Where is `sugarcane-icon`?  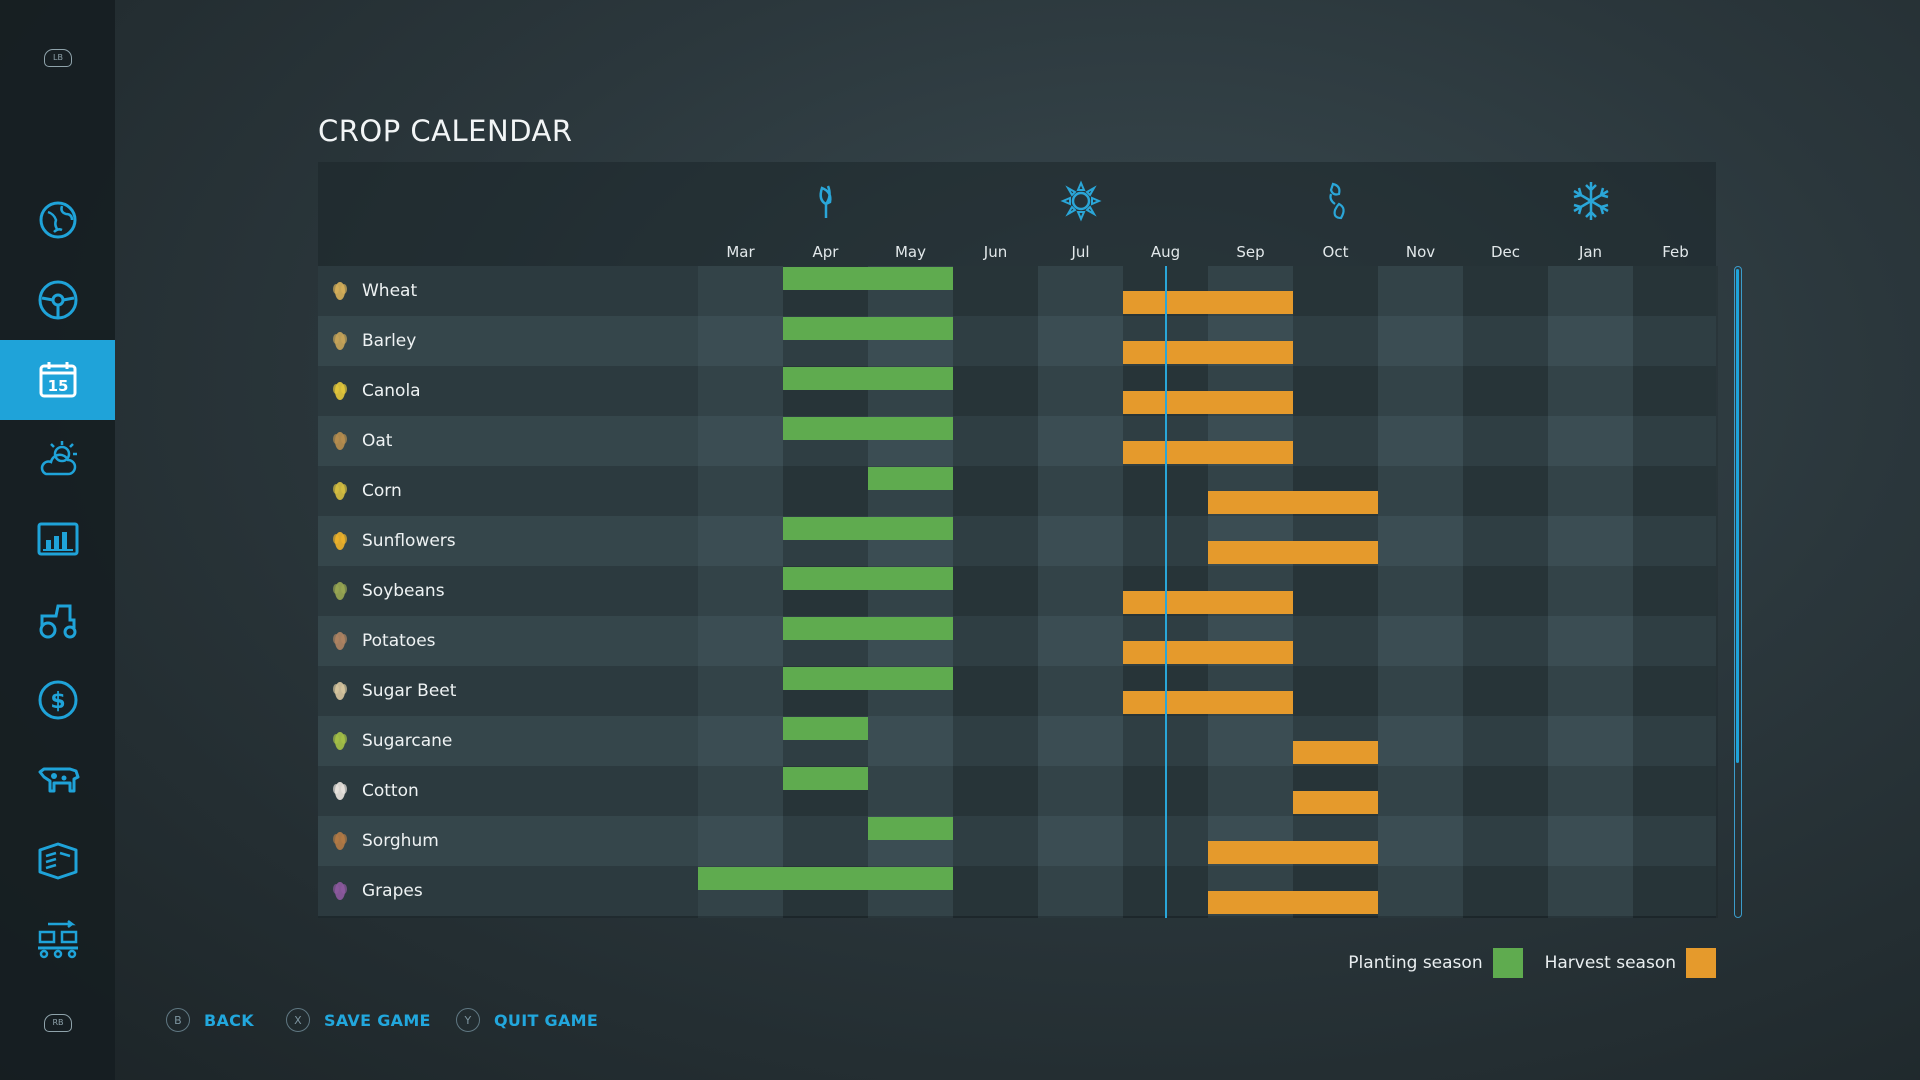
sugarcane-icon is located at coordinates (340, 741).